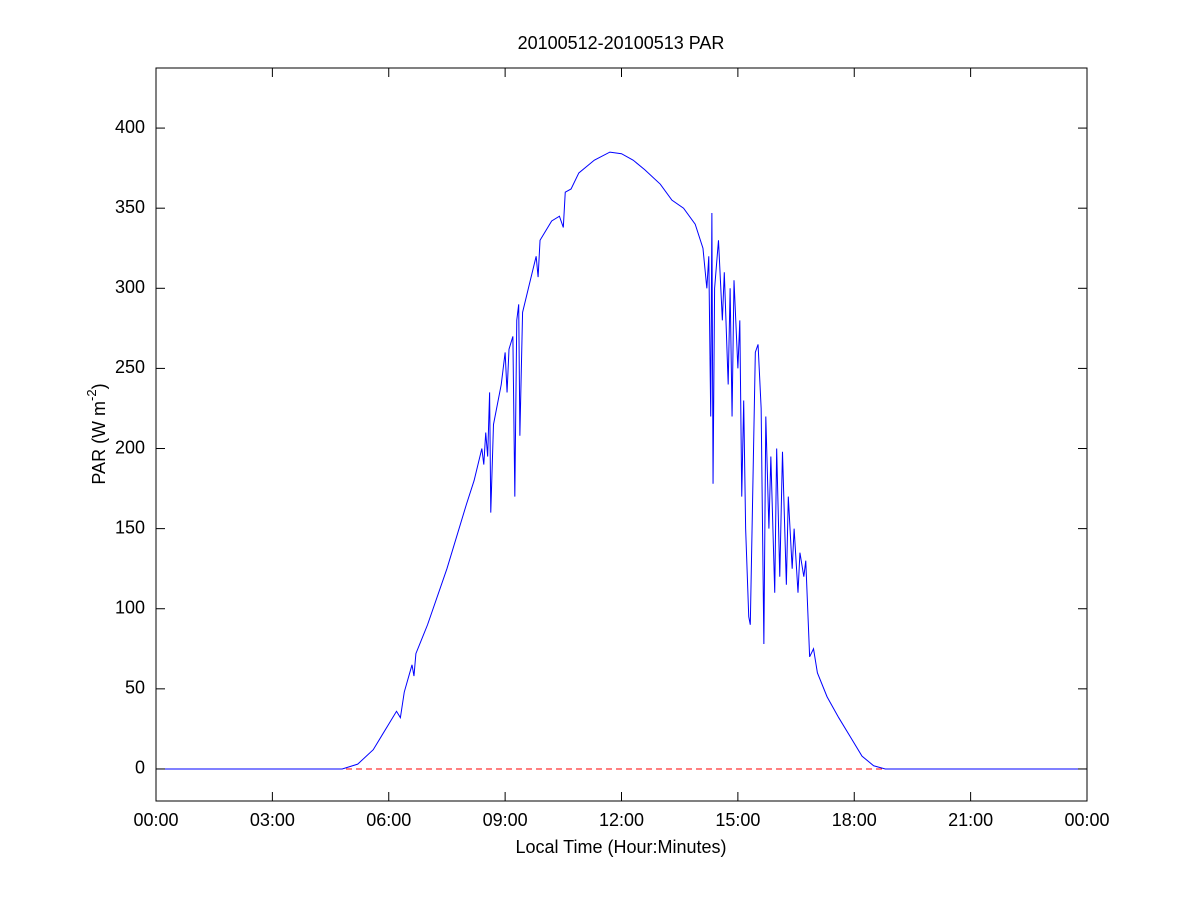 This screenshot has height=901, width=1201. I want to click on y-tick-label: 0, so click(140, 768).